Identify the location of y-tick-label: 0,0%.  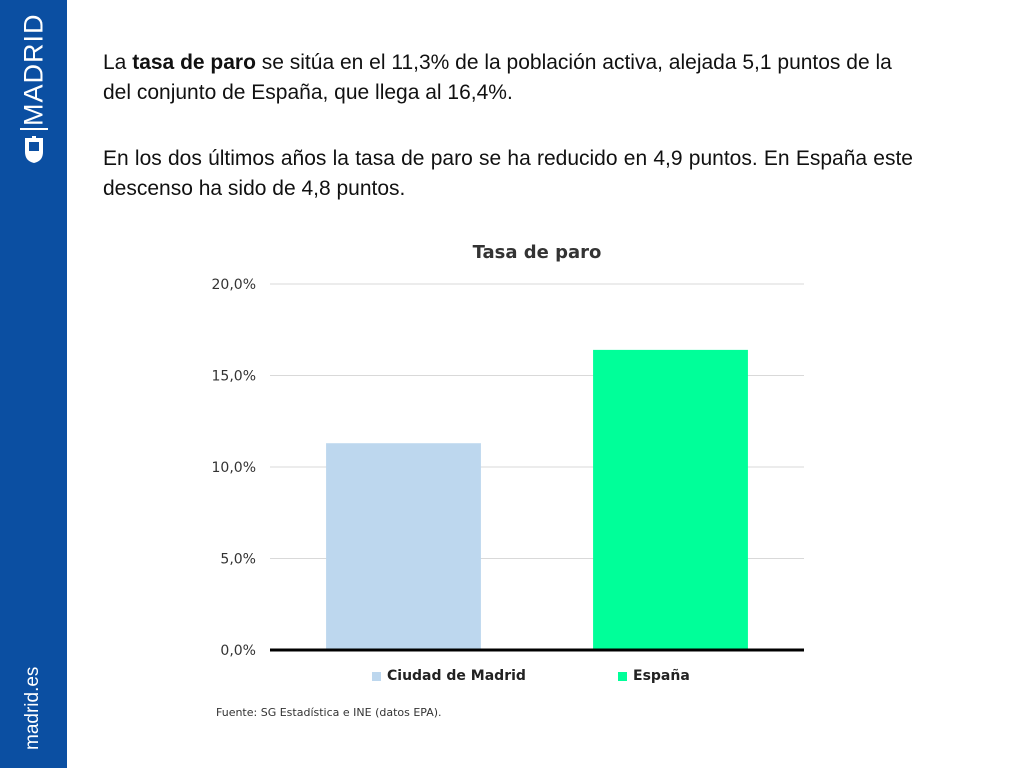
(238, 651).